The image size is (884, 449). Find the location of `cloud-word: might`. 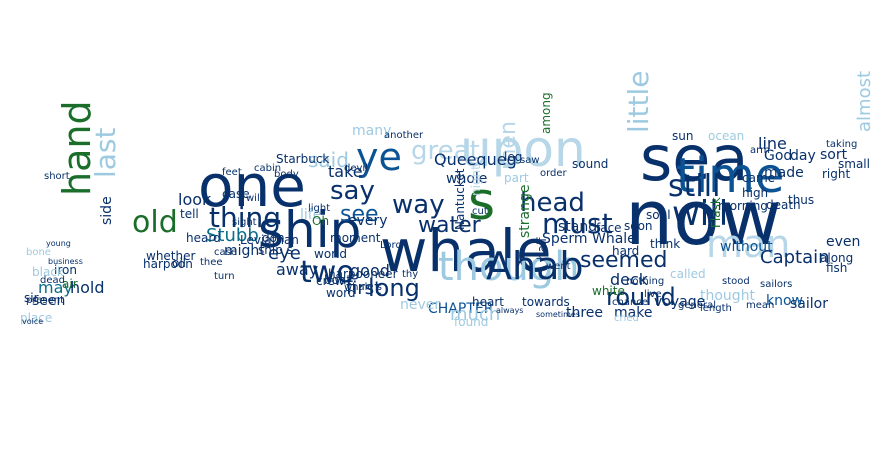

cloud-word: might is located at coordinates (244, 251).